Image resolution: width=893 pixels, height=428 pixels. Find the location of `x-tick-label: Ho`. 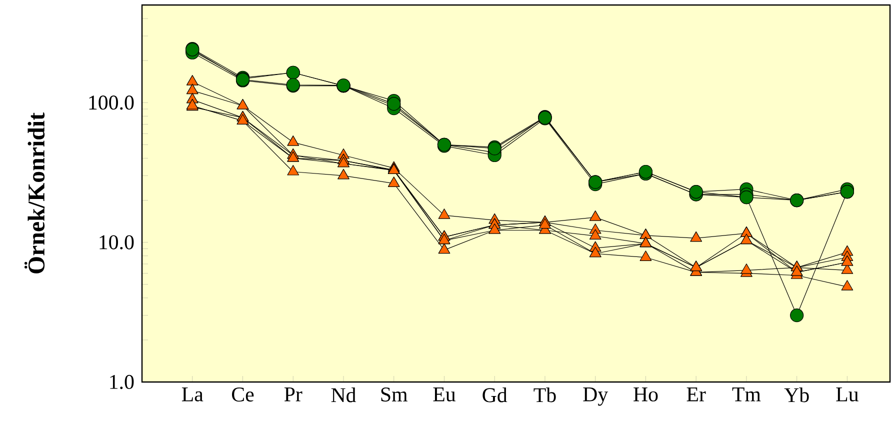

x-tick-label: Ho is located at coordinates (646, 395).